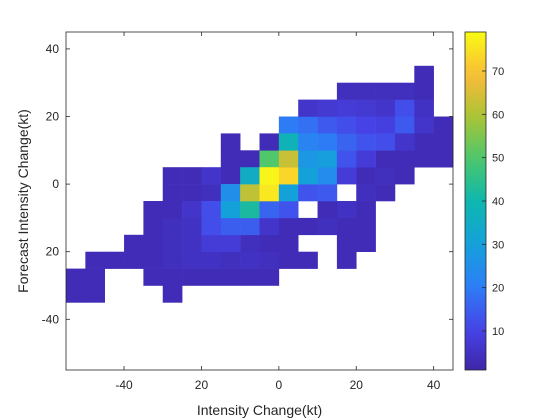  I want to click on colorbar-tick-label: 50, so click(498, 159).